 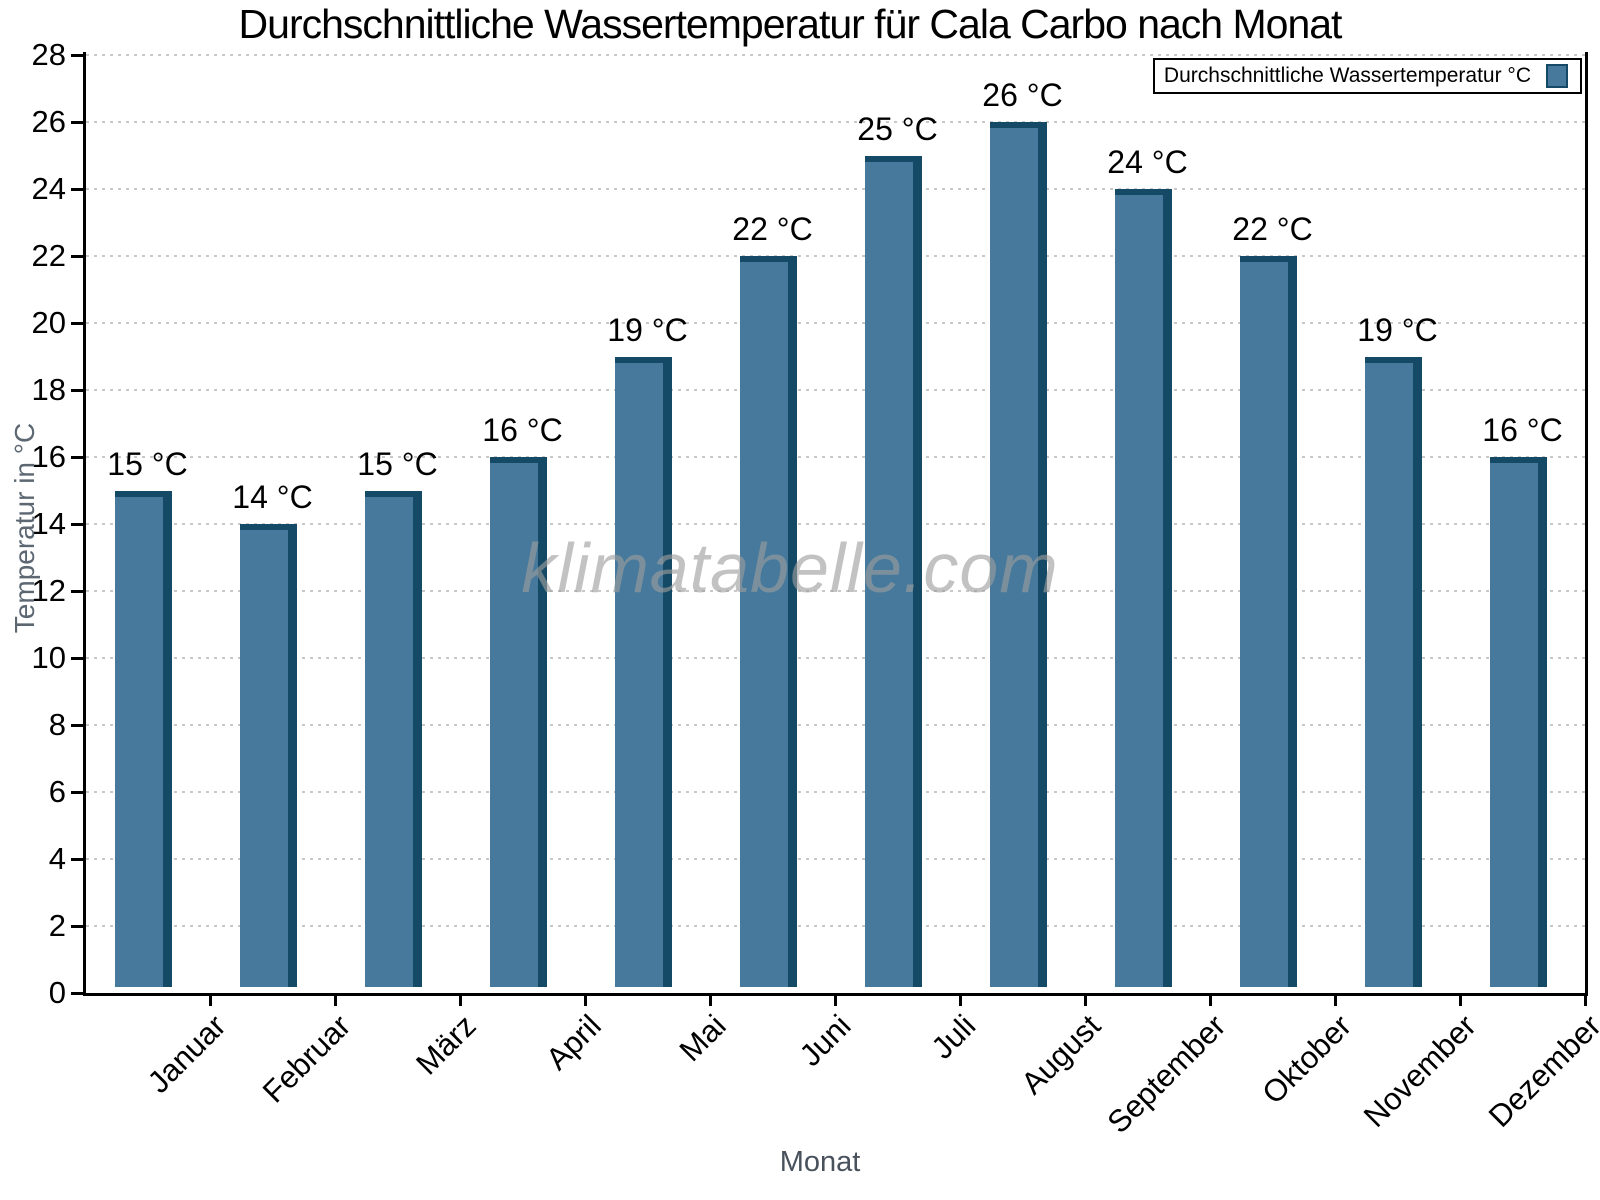 I want to click on y-tick-label: 4, so click(x=57, y=858).